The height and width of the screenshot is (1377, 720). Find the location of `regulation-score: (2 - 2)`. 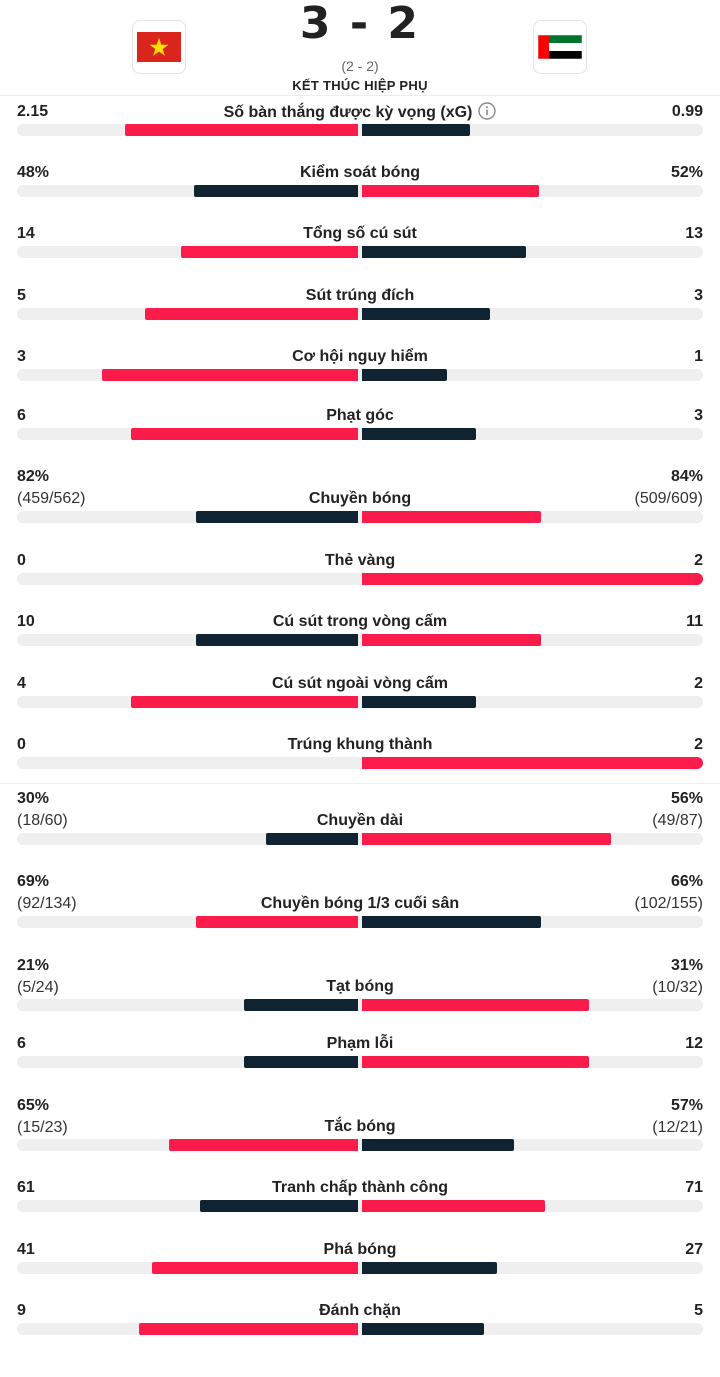

regulation-score: (2 - 2) is located at coordinates (360, 66).